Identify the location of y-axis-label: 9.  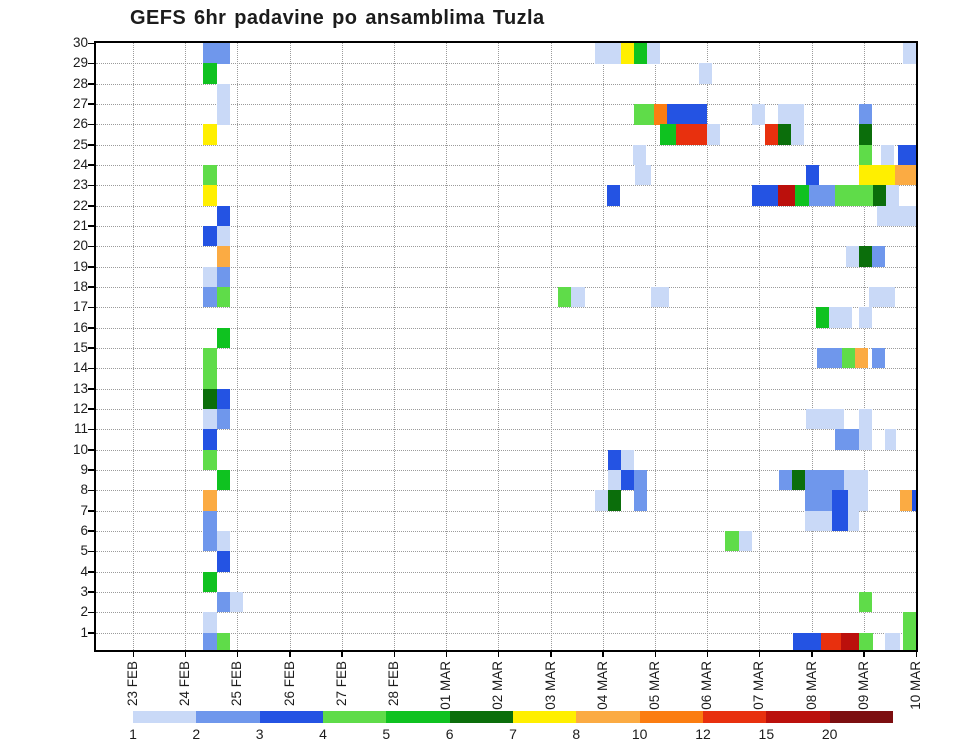
(84, 469).